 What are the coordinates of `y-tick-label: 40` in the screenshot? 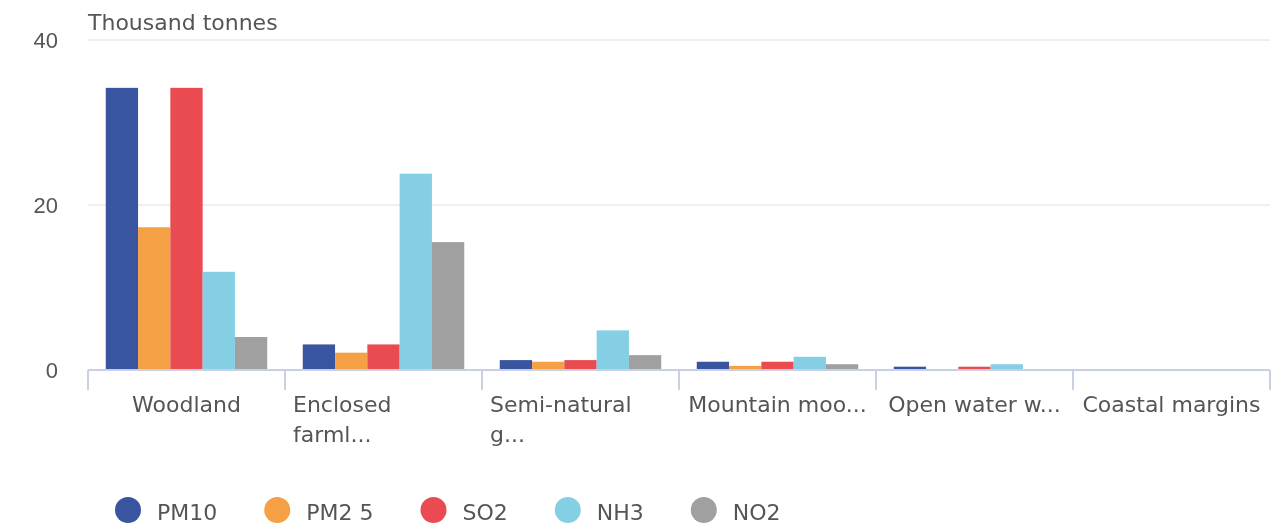 It's located at (45, 40).